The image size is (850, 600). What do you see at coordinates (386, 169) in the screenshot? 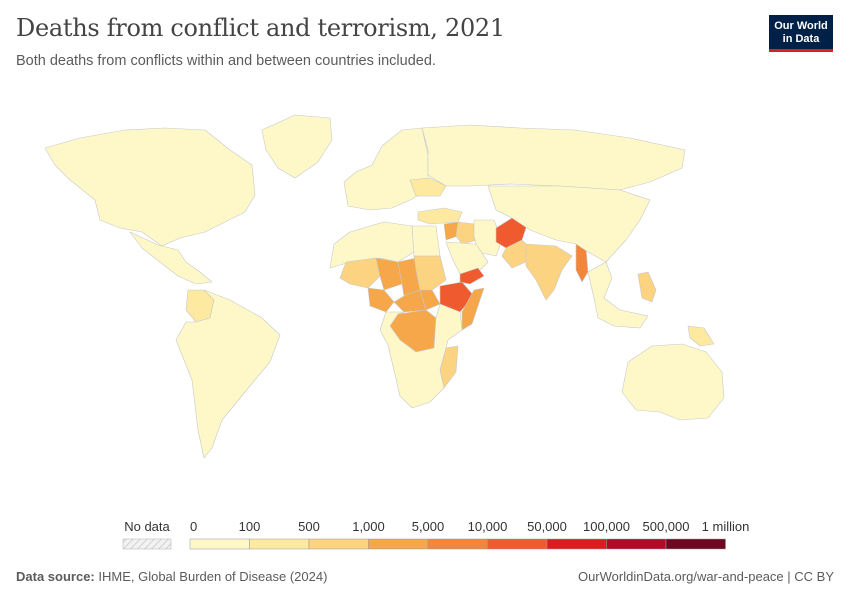
I see `region-europe` at bounding box center [386, 169].